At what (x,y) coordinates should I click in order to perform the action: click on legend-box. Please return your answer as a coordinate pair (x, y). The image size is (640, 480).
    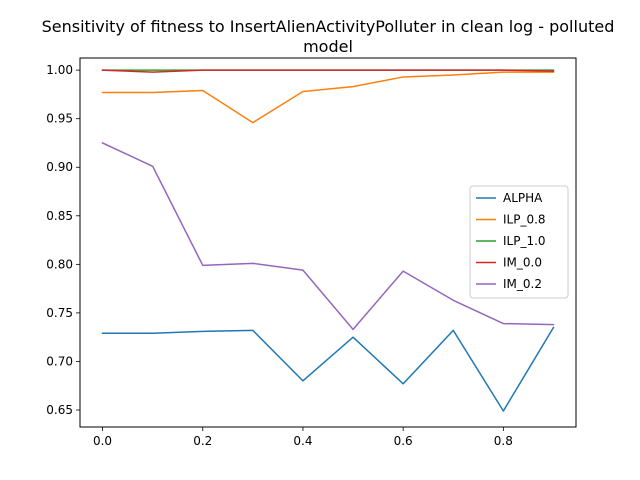
    Looking at the image, I should click on (519, 242).